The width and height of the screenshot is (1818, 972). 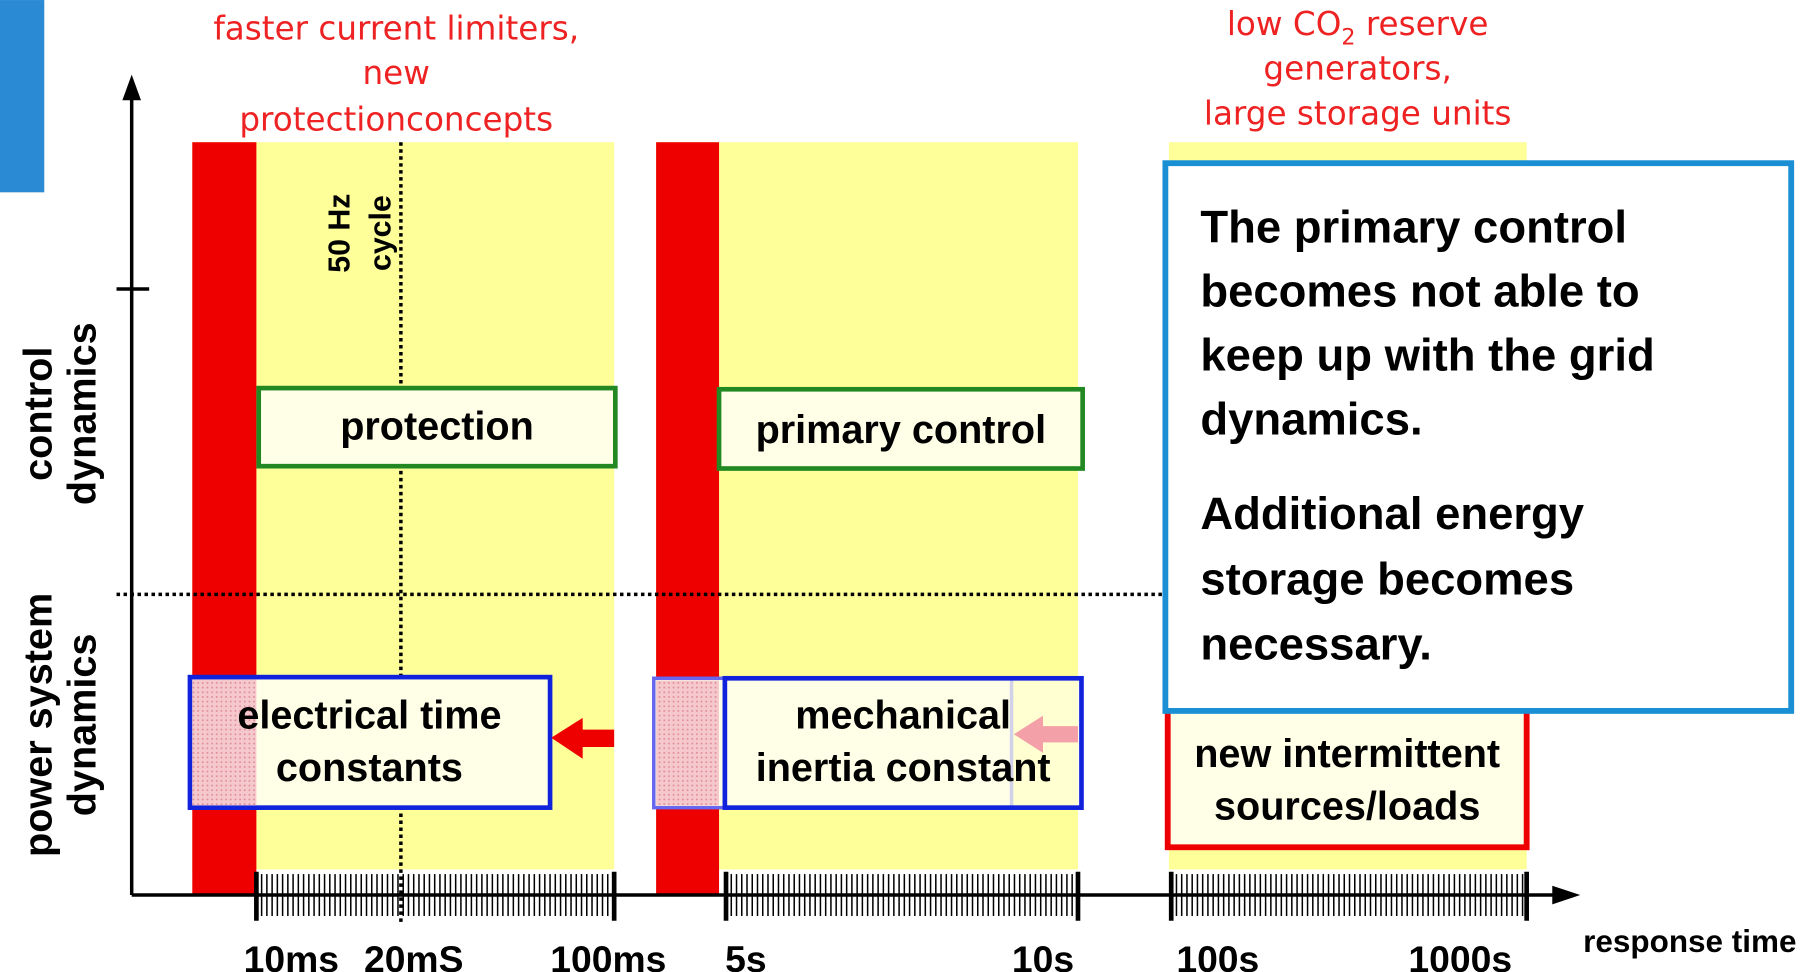 I want to click on left-arrow, so click(x=583, y=738).